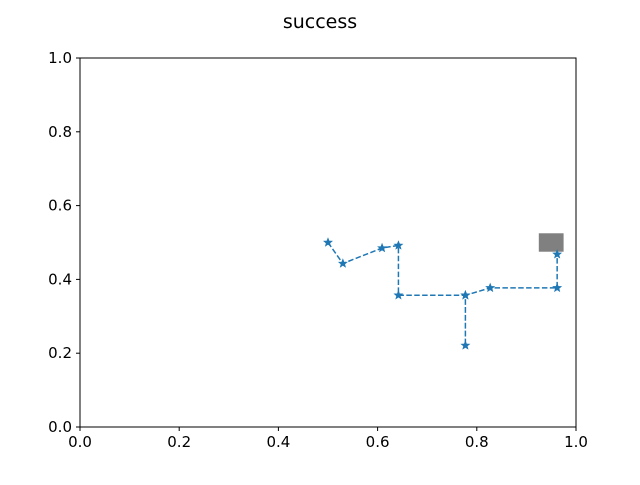  Describe the element at coordinates (179, 442) in the screenshot. I see `x-tick-label: 0.2` at that location.